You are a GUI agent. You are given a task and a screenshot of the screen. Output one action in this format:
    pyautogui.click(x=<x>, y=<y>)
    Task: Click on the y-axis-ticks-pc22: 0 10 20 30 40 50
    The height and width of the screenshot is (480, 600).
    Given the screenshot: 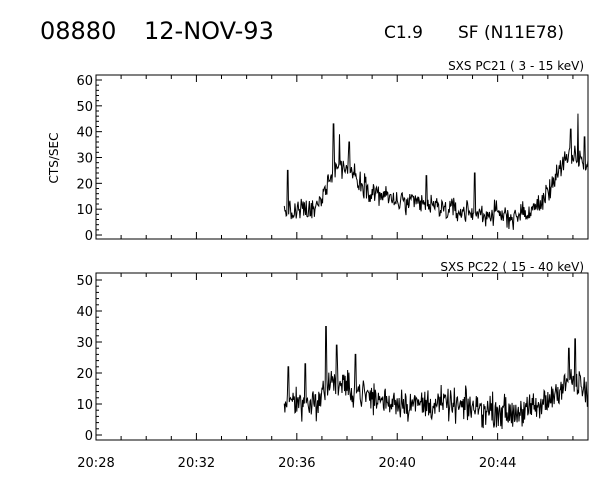 What is the action you would take?
    pyautogui.click(x=89, y=359)
    